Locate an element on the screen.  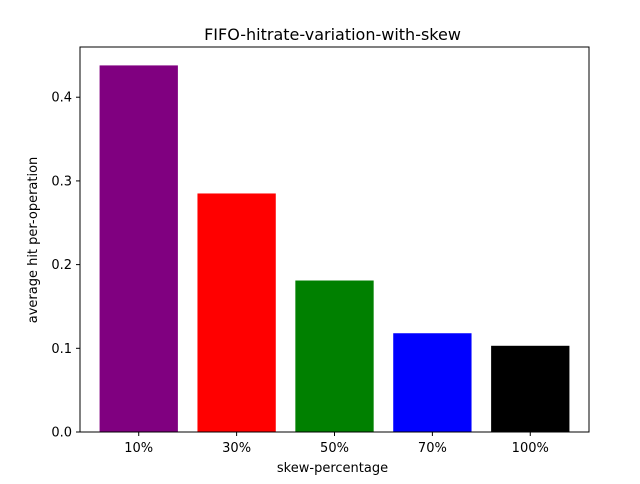
x-tick-label-0: 10% is located at coordinates (138, 448).